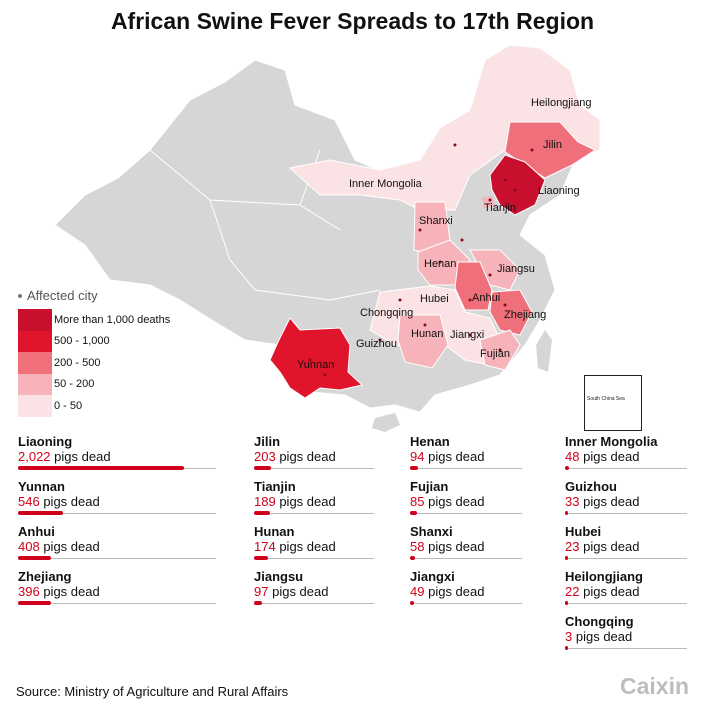 The image size is (705, 705). I want to click on map-label-hunan: Hunan, so click(427, 334).